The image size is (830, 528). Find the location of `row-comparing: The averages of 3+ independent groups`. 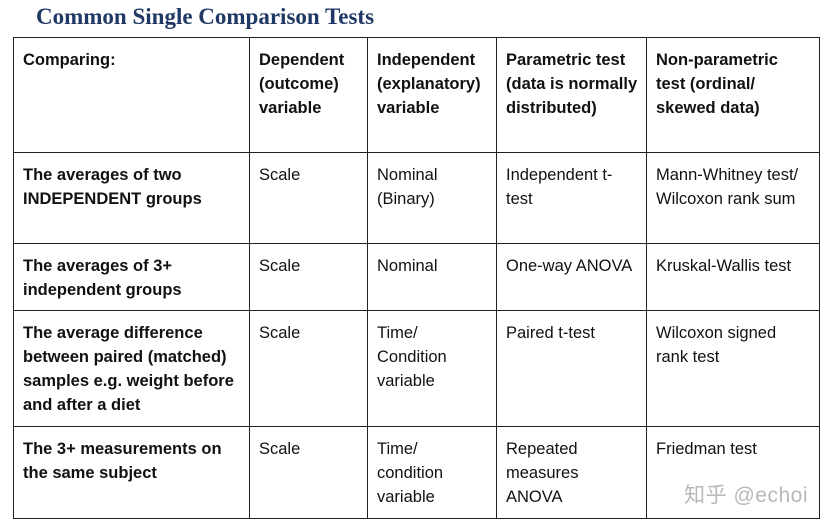

row-comparing: The averages of 3+ independent groups is located at coordinates (131, 277).